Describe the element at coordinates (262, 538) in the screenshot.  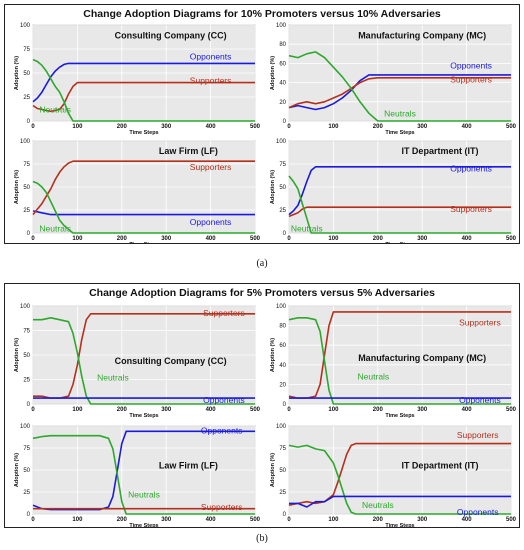
I see `figure-b-caption: (b)` at that location.